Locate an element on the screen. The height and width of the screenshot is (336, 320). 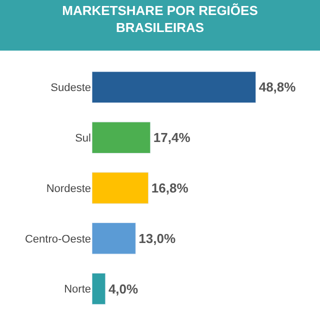
data-label: 48,8% is located at coordinates (277, 87).